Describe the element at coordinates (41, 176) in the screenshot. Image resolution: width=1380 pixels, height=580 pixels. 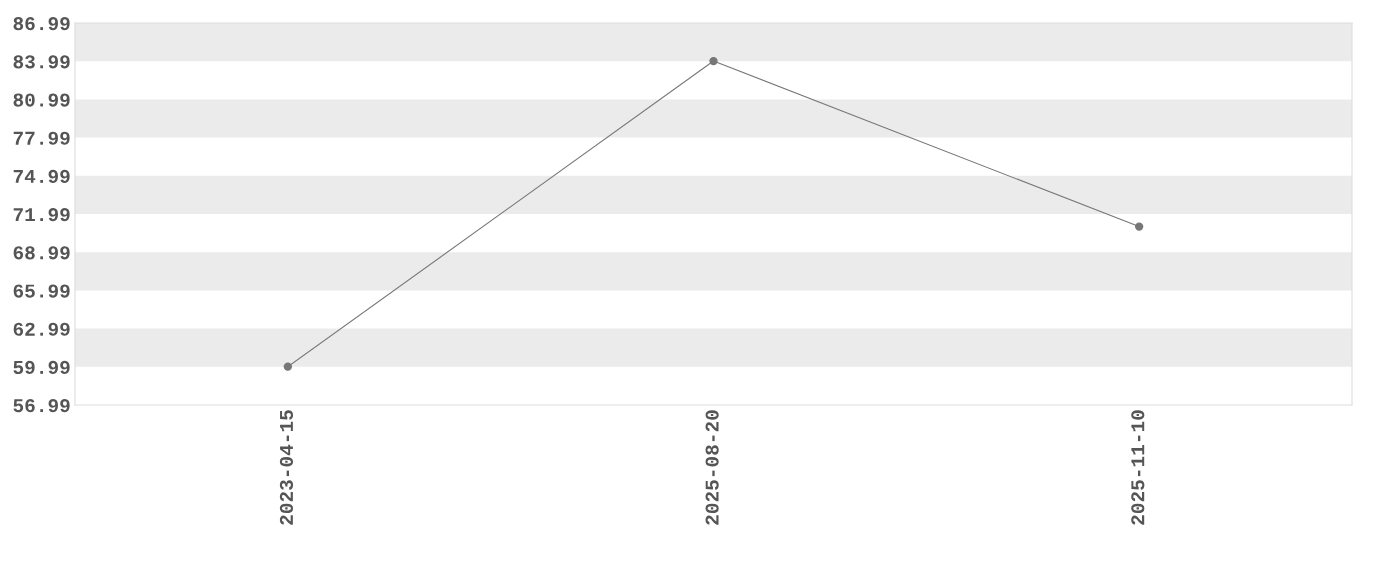
I see `y-tick-label: 74.99` at that location.